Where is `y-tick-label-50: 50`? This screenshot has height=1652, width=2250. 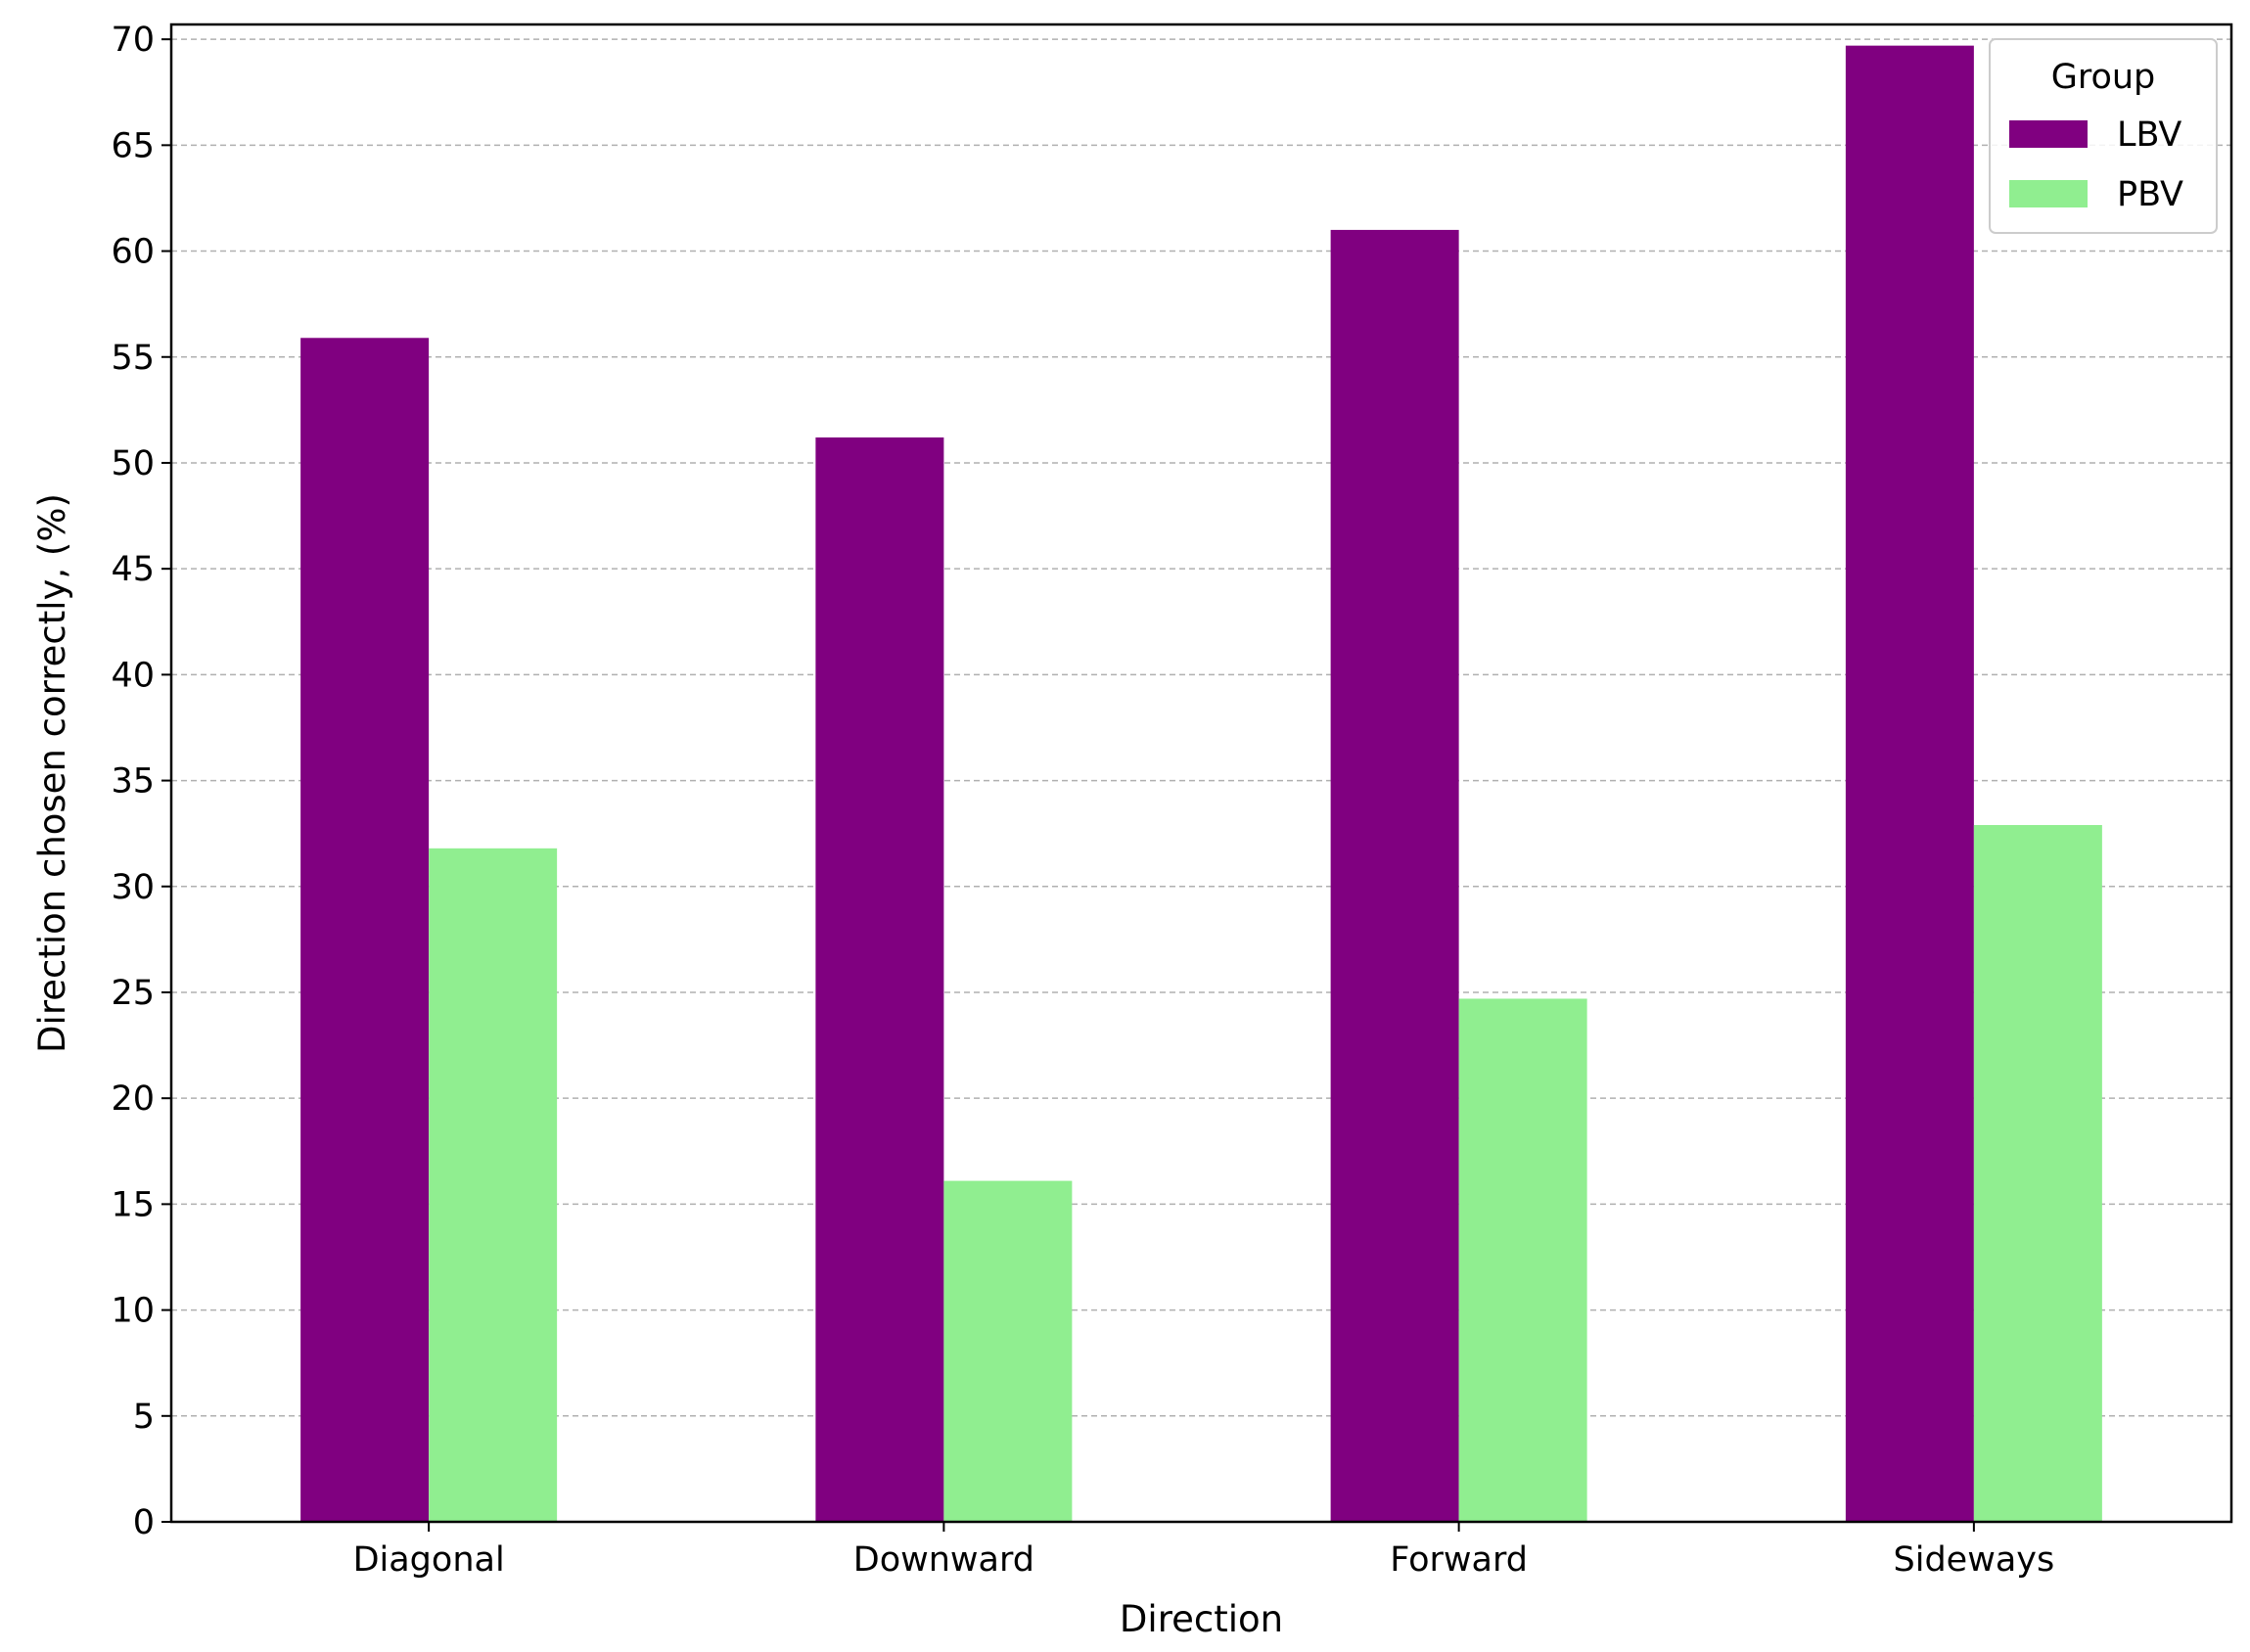 y-tick-label-50: 50 is located at coordinates (133, 463).